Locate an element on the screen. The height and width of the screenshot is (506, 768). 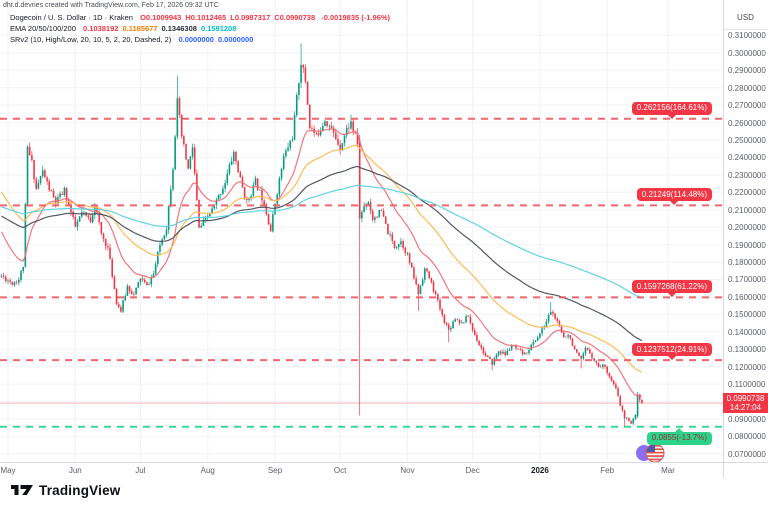
tradingview-logo-text: TradingView is located at coordinates (80, 490).